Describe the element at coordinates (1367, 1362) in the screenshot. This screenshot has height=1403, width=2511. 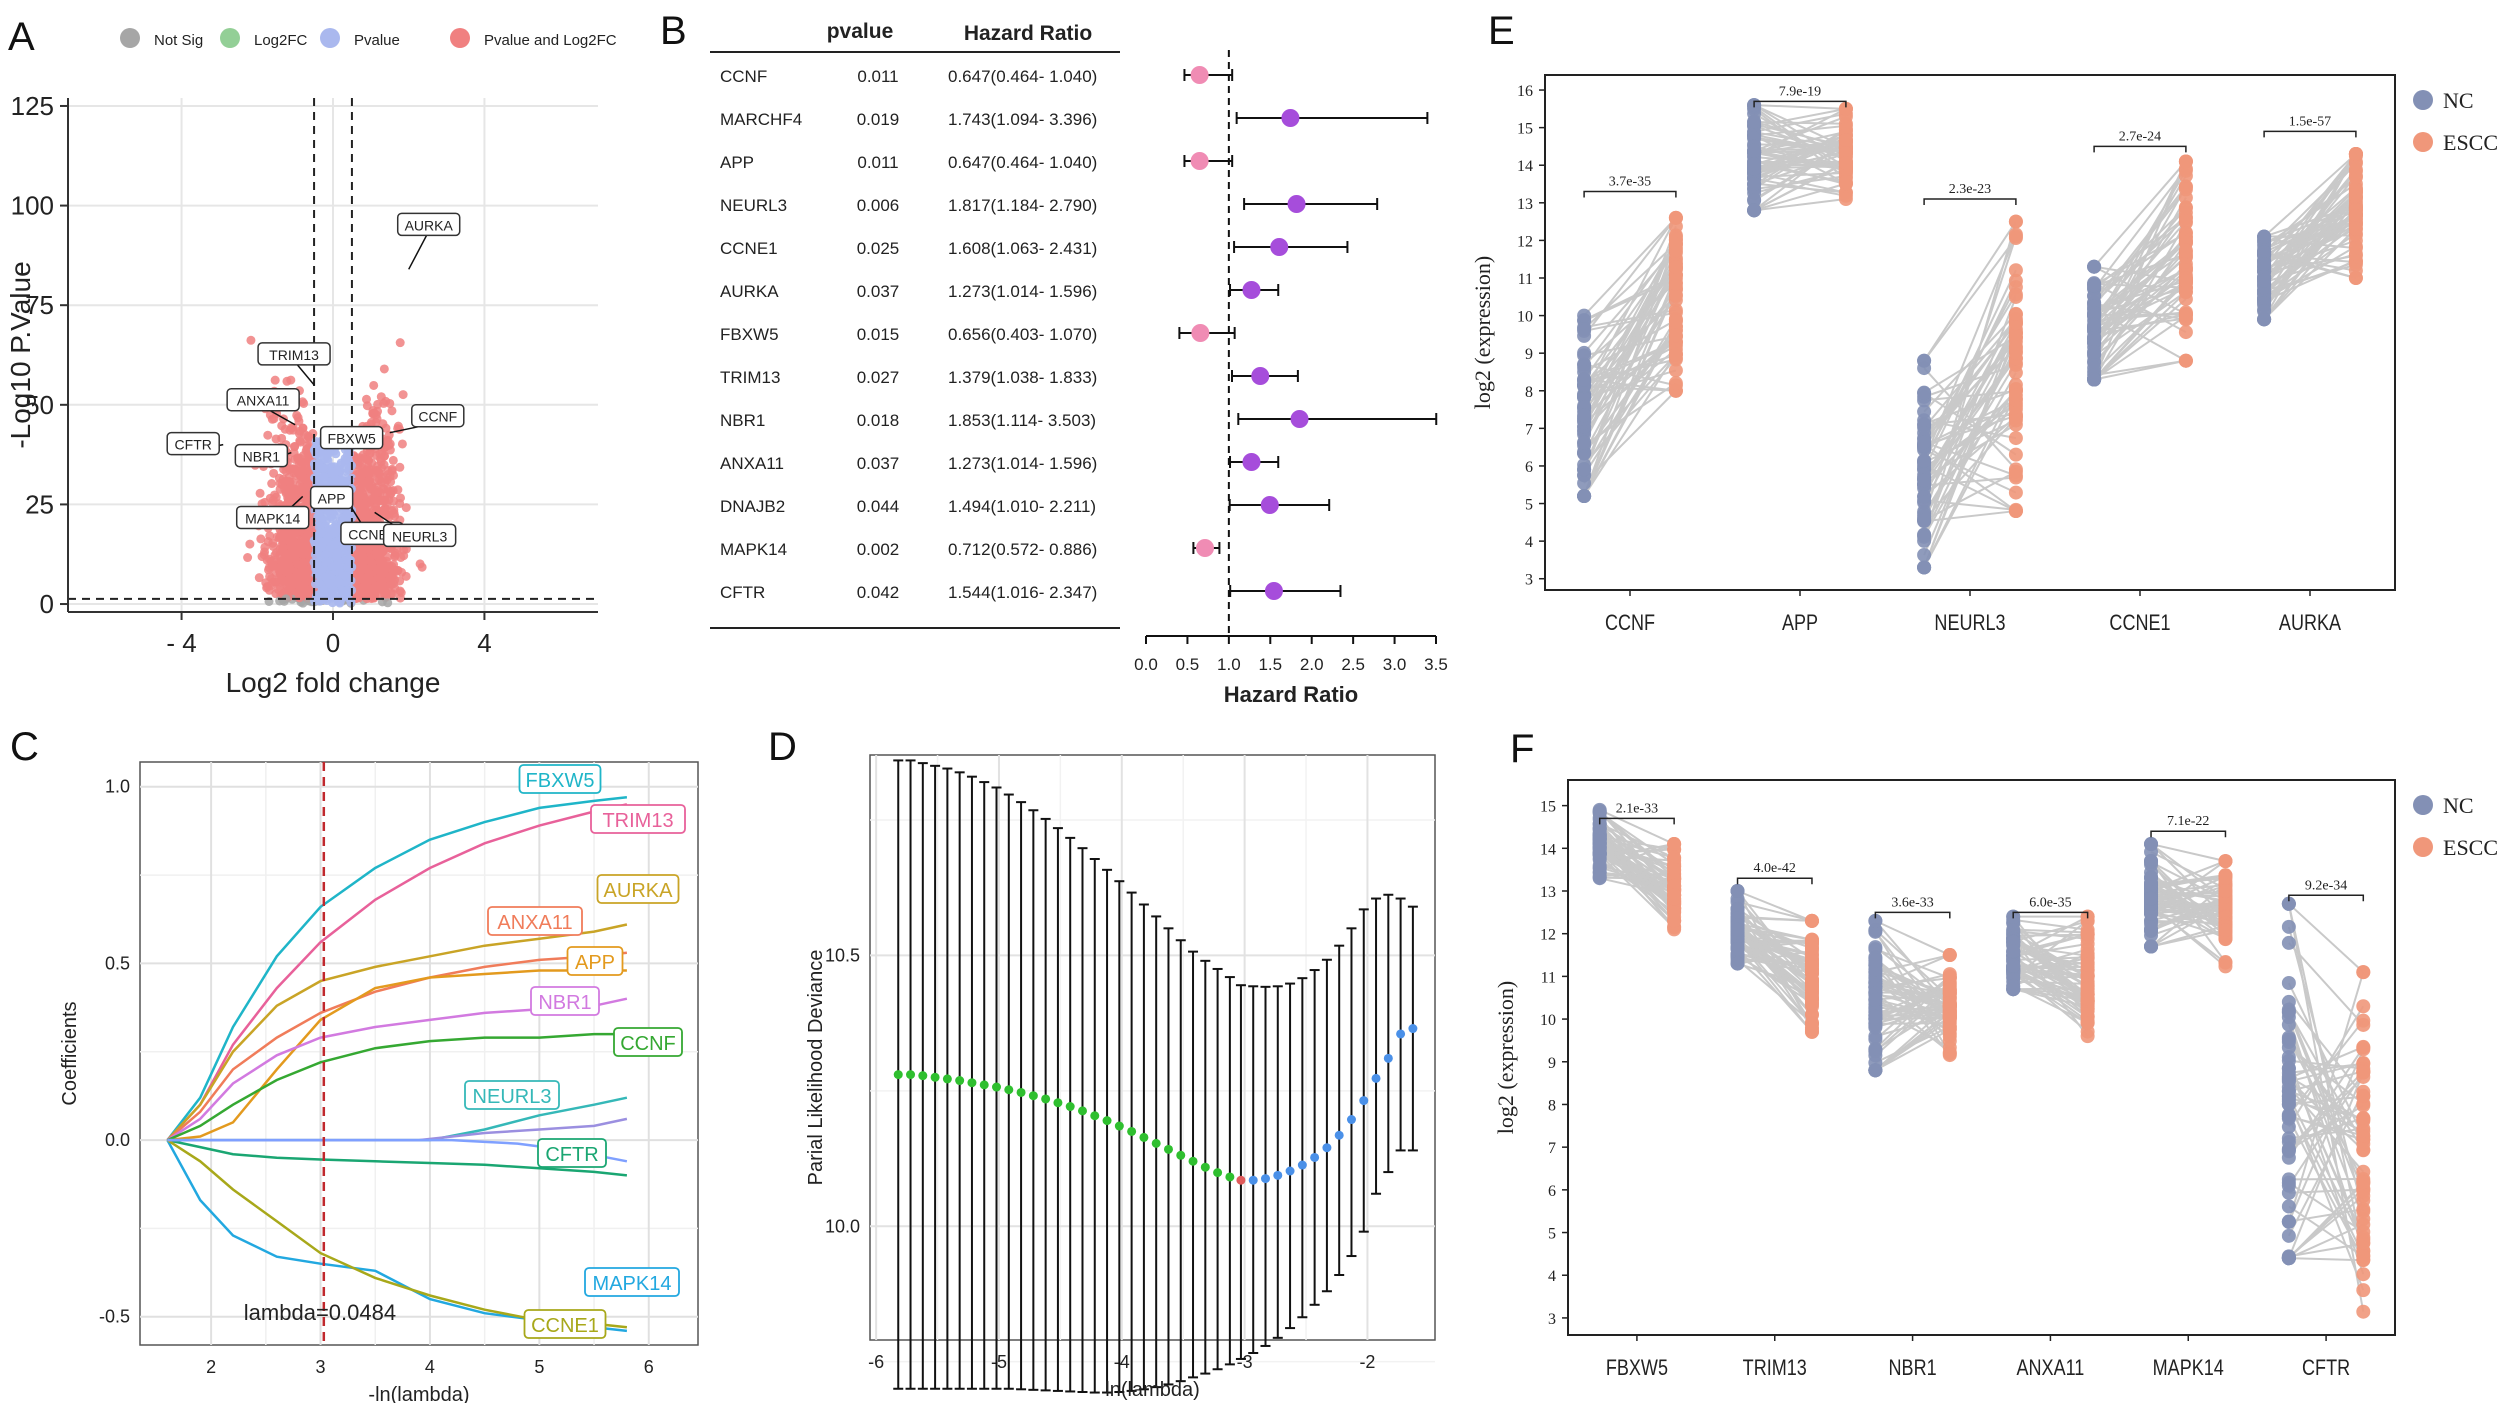
I see `cv-x-tick-label: -2` at that location.